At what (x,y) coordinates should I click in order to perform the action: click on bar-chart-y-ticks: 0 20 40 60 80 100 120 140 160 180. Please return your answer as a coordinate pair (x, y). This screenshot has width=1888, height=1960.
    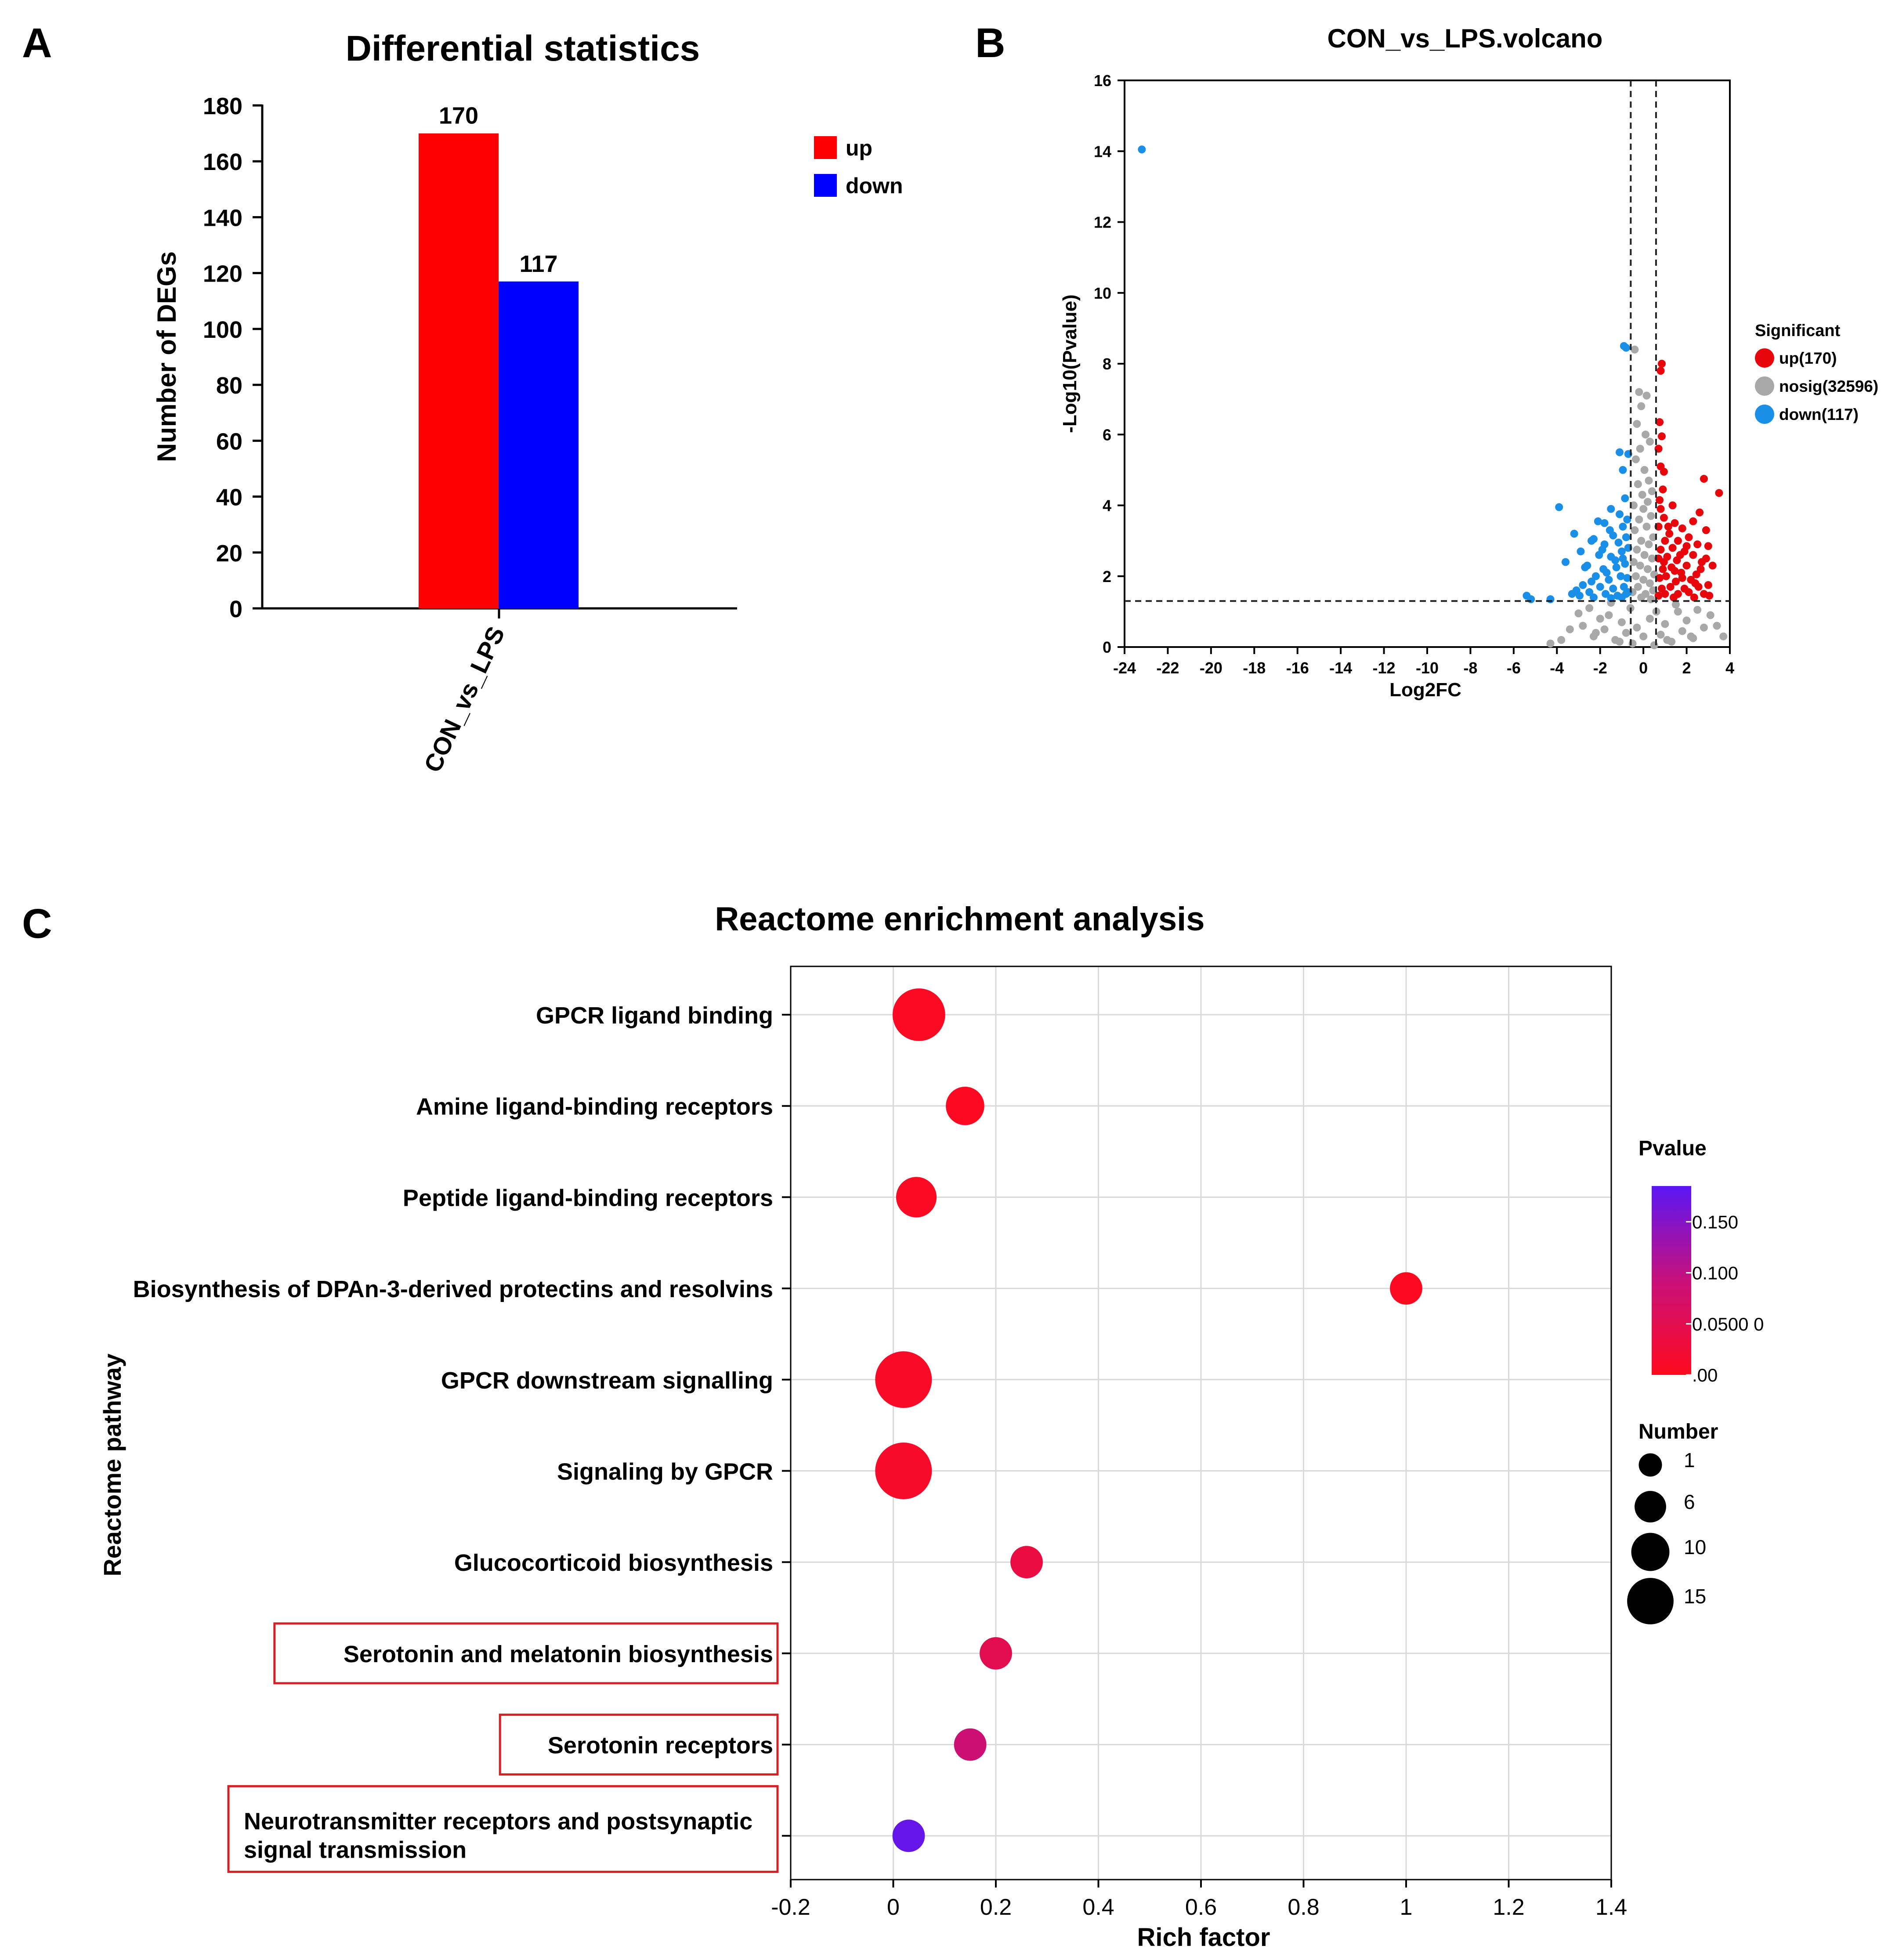
    Looking at the image, I should click on (233, 357).